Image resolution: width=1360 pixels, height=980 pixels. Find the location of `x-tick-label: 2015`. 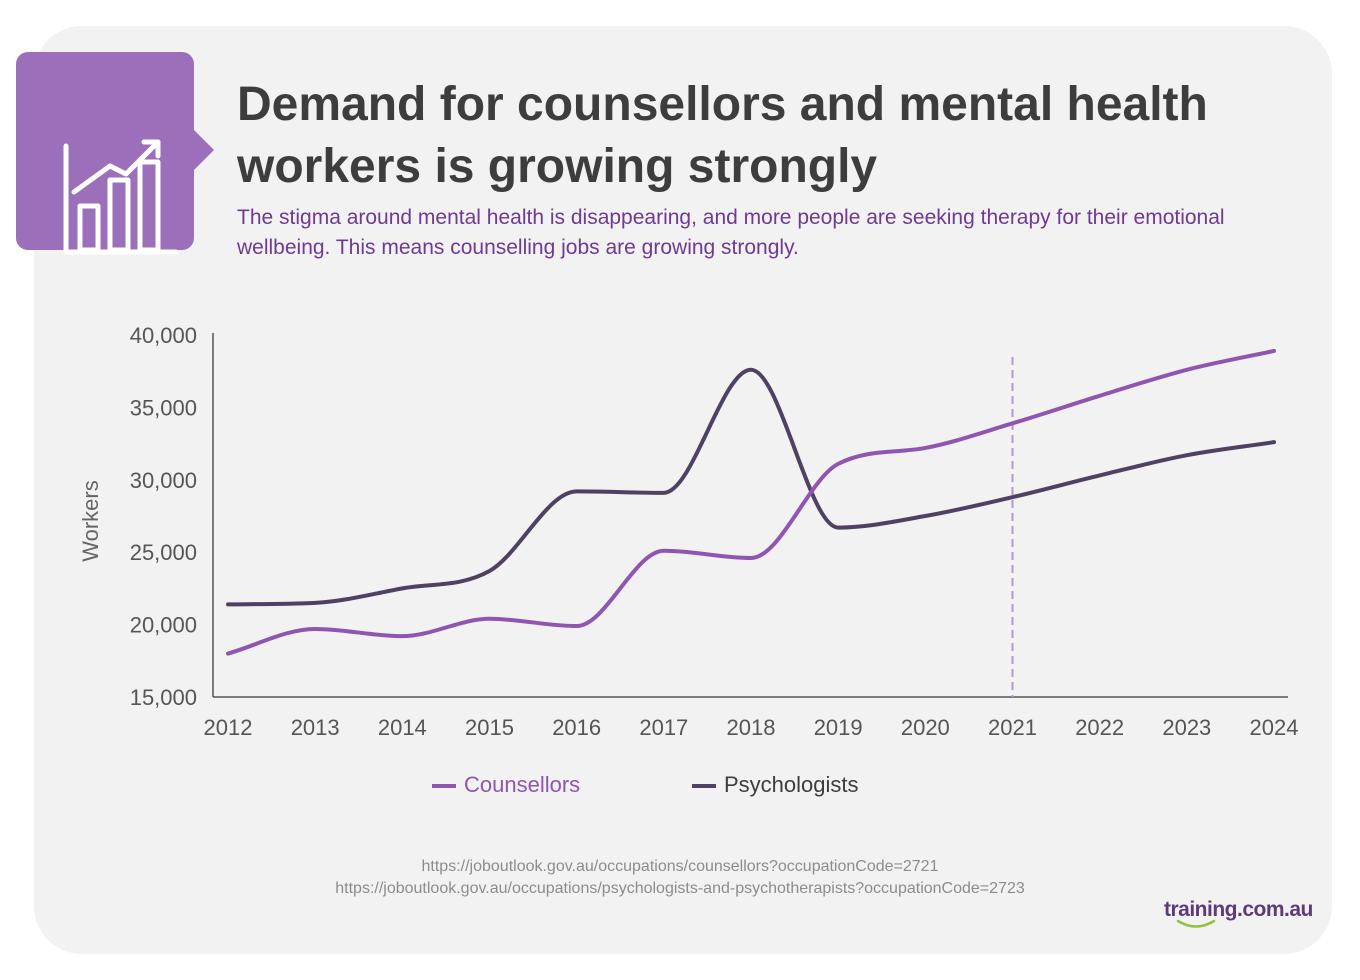

x-tick-label: 2015 is located at coordinates (489, 727).